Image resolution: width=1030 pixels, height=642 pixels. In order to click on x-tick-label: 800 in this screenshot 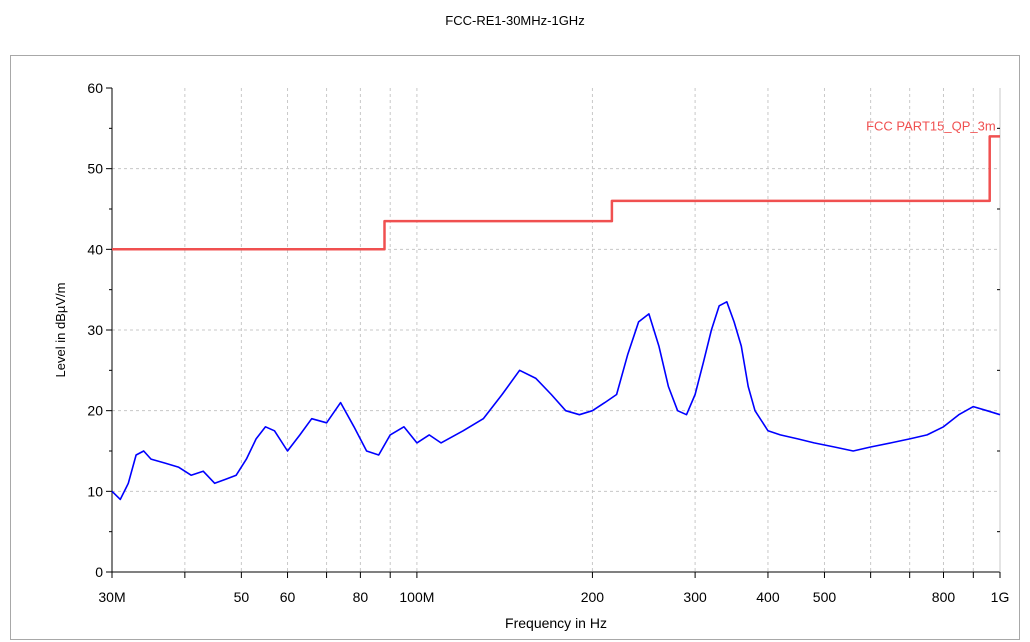, I will do `click(944, 597)`.